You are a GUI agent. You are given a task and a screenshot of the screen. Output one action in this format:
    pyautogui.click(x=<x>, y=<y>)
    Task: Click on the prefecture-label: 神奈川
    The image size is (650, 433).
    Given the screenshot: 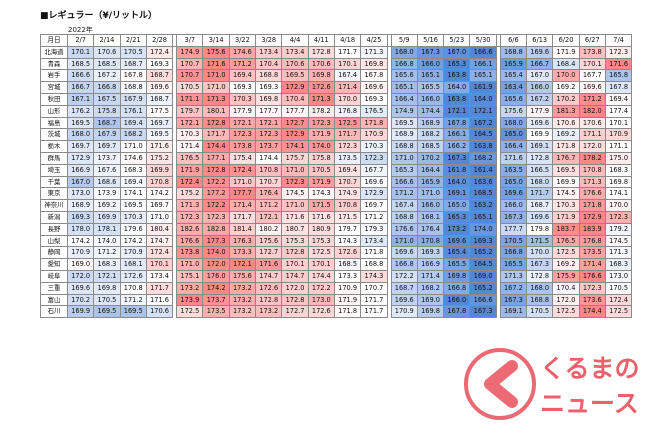 What is the action you would take?
    pyautogui.click(x=54, y=205)
    